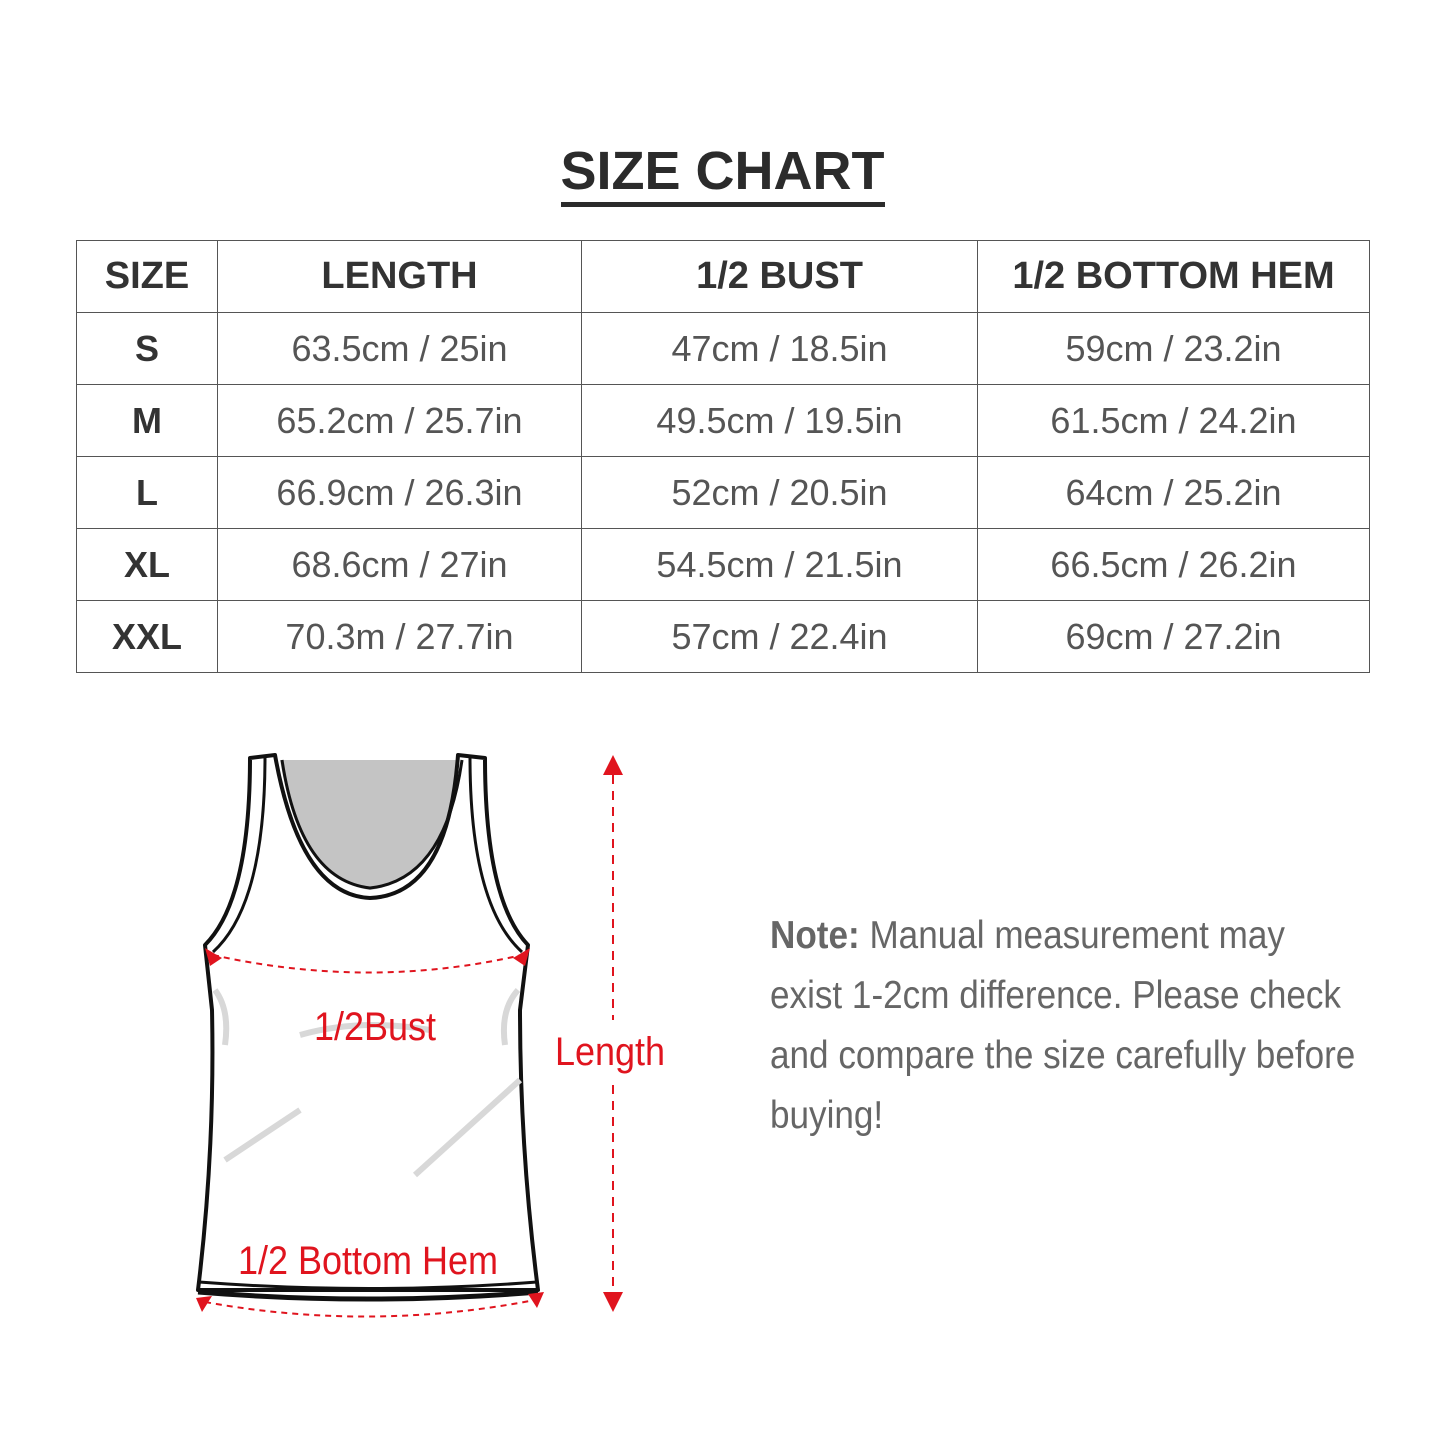  I want to click on cell-bottom-hem: 61.5cm / 24.2in, so click(1173, 420).